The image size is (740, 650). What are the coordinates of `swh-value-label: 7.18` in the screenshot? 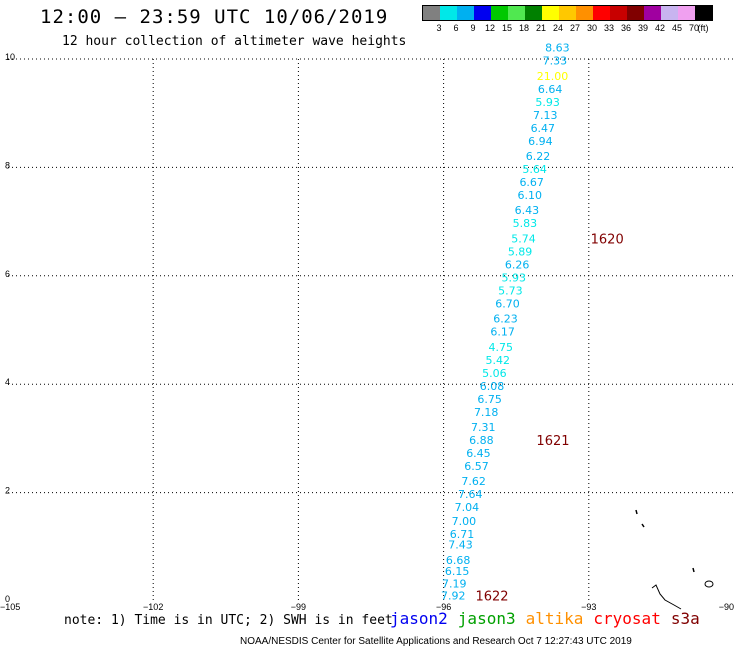 It's located at (486, 412).